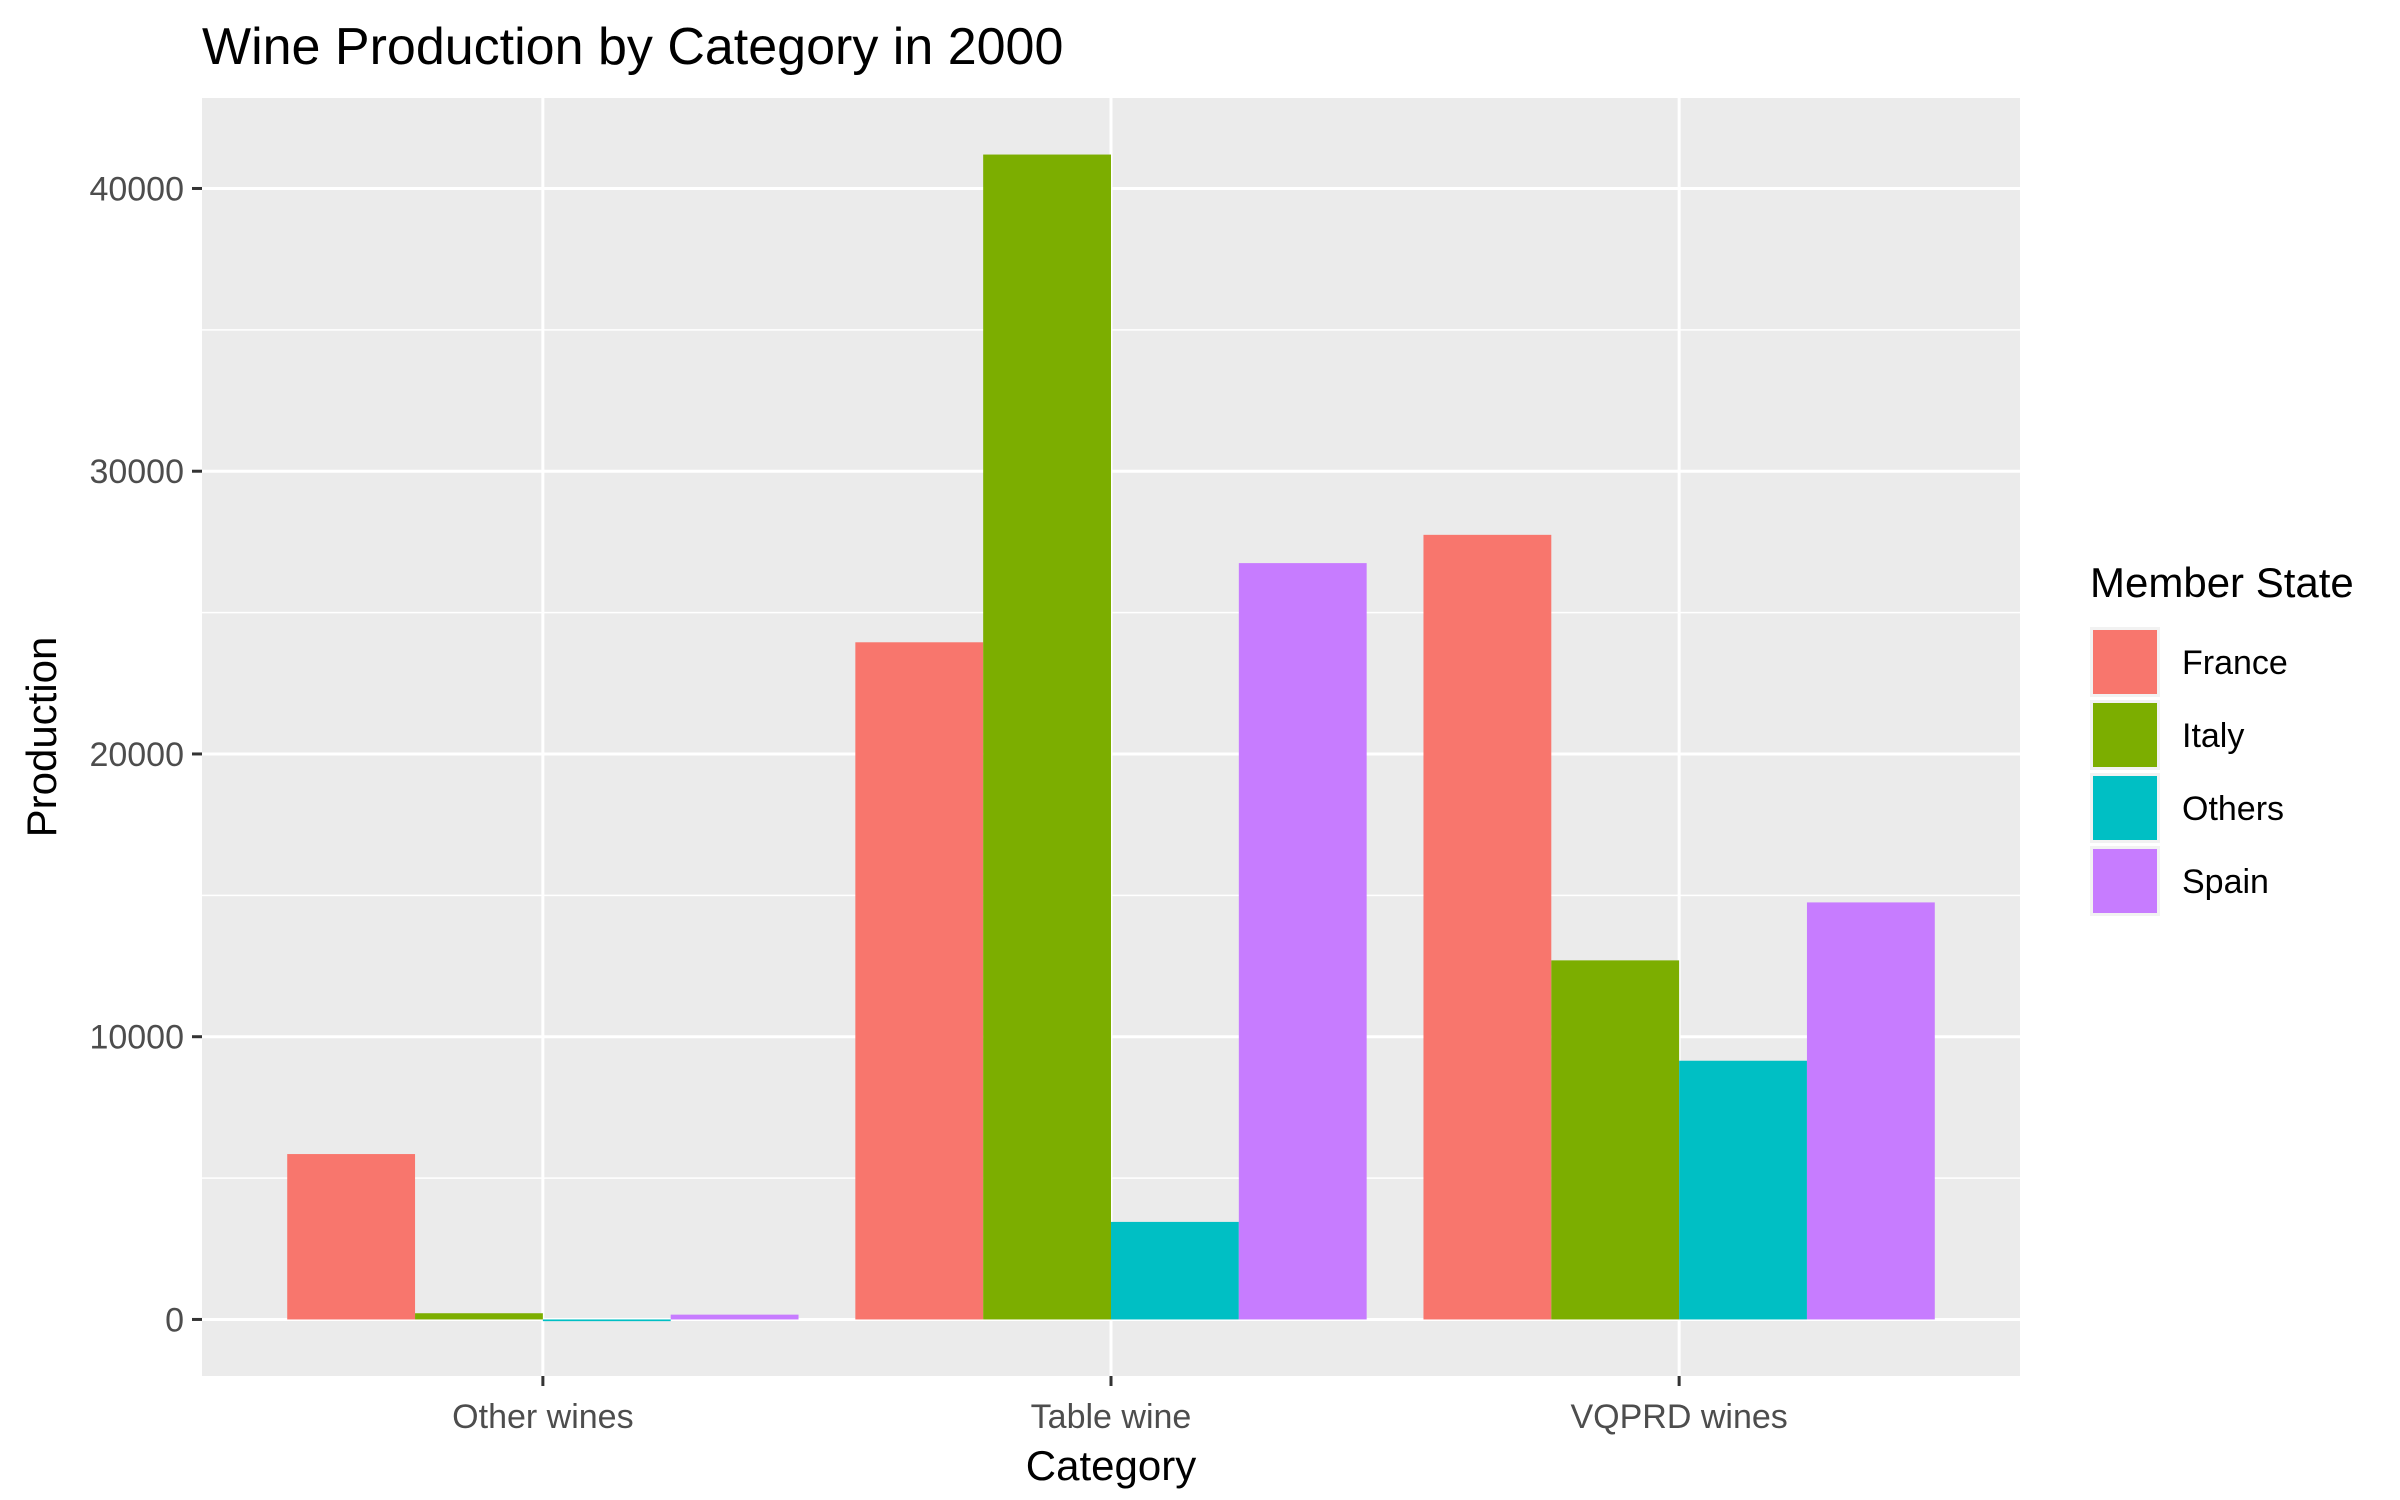  Describe the element at coordinates (1111, 1465) in the screenshot. I see `x-axis-title: Category` at that location.